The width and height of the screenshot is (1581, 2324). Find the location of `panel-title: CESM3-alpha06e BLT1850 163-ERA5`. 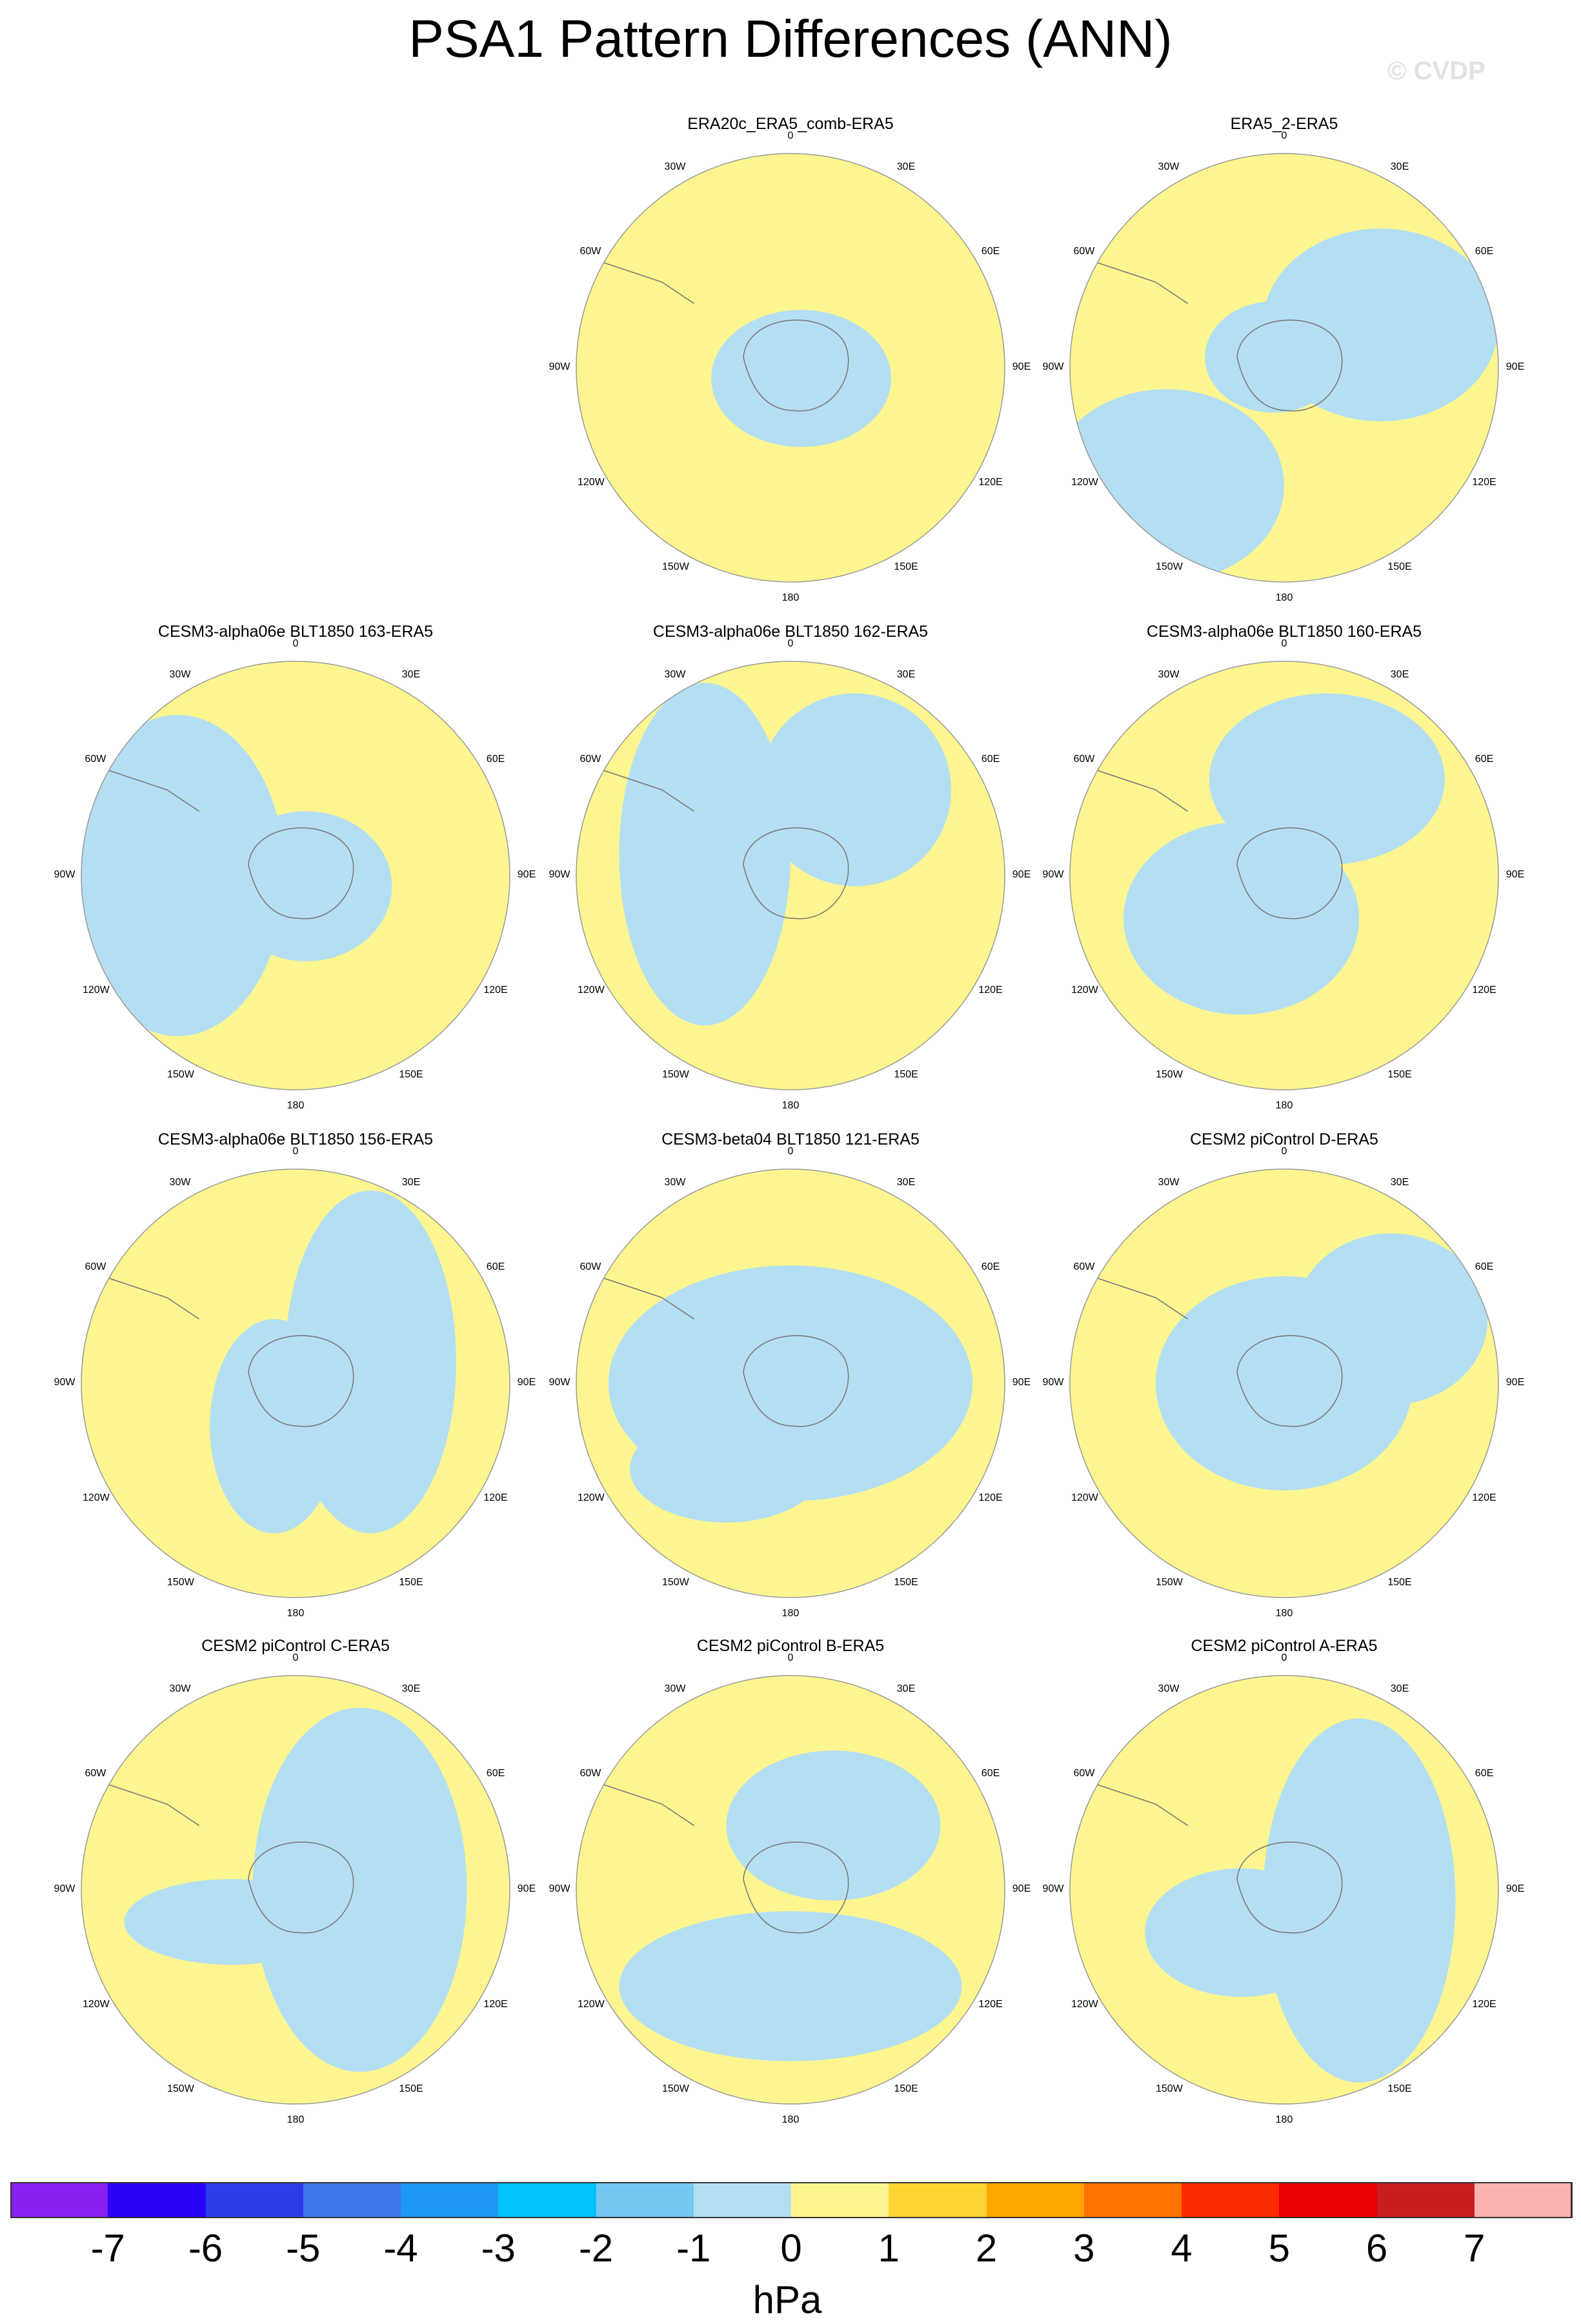

panel-title: CESM3-alpha06e BLT1850 163-ERA5 is located at coordinates (295, 632).